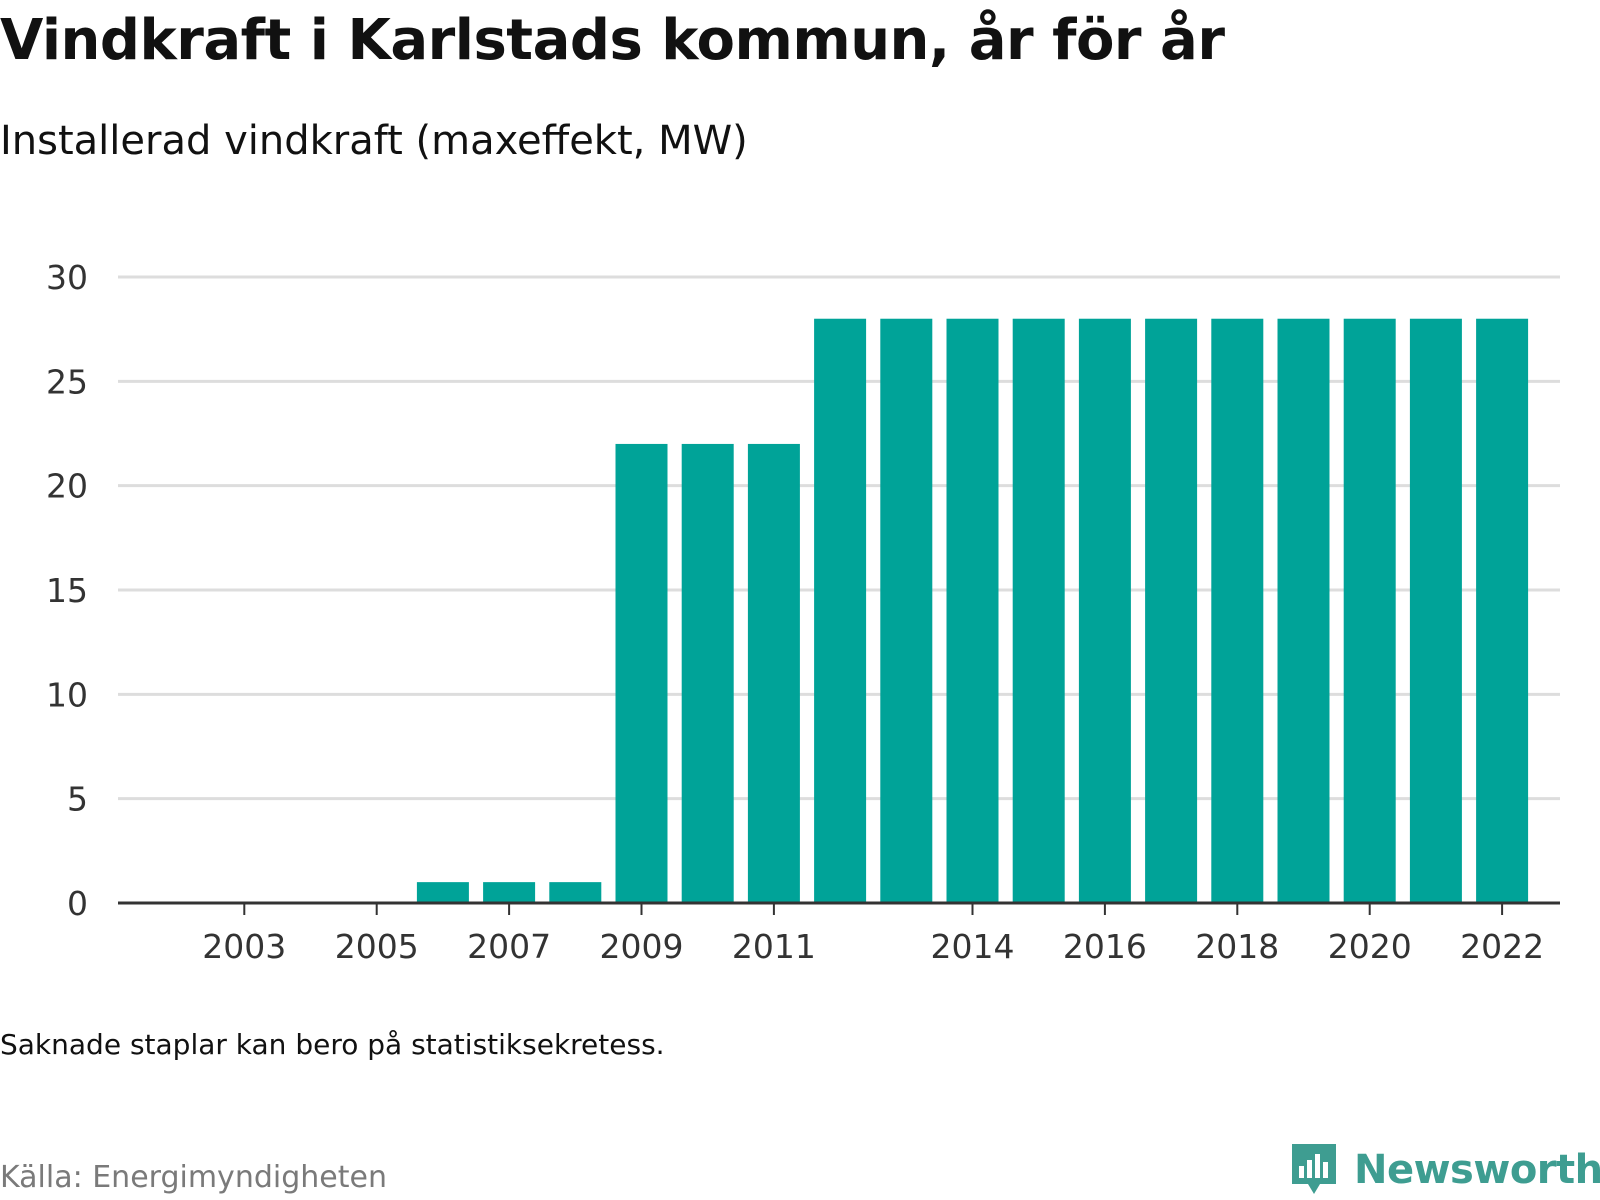  What do you see at coordinates (1435, 610) in the screenshot?
I see `bar-2021` at bounding box center [1435, 610].